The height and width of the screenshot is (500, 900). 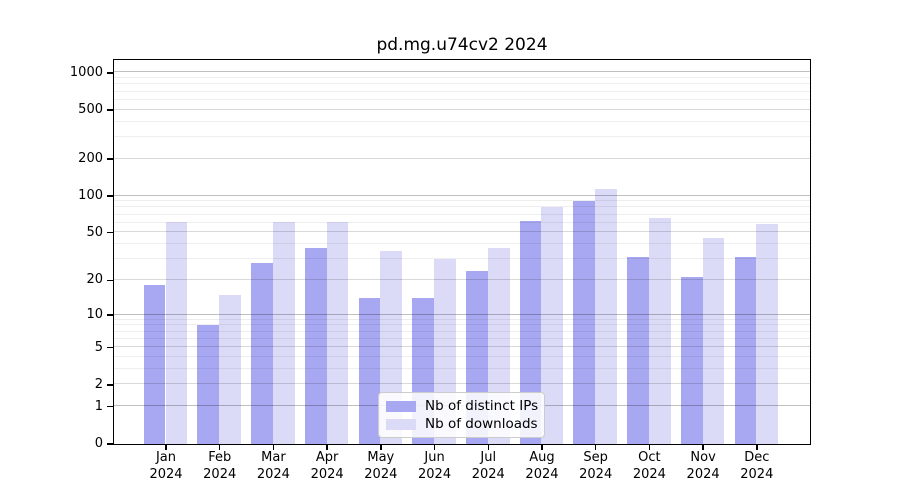 I want to click on chart-title: pd.mg.u74cv2 2024, so click(x=462, y=45).